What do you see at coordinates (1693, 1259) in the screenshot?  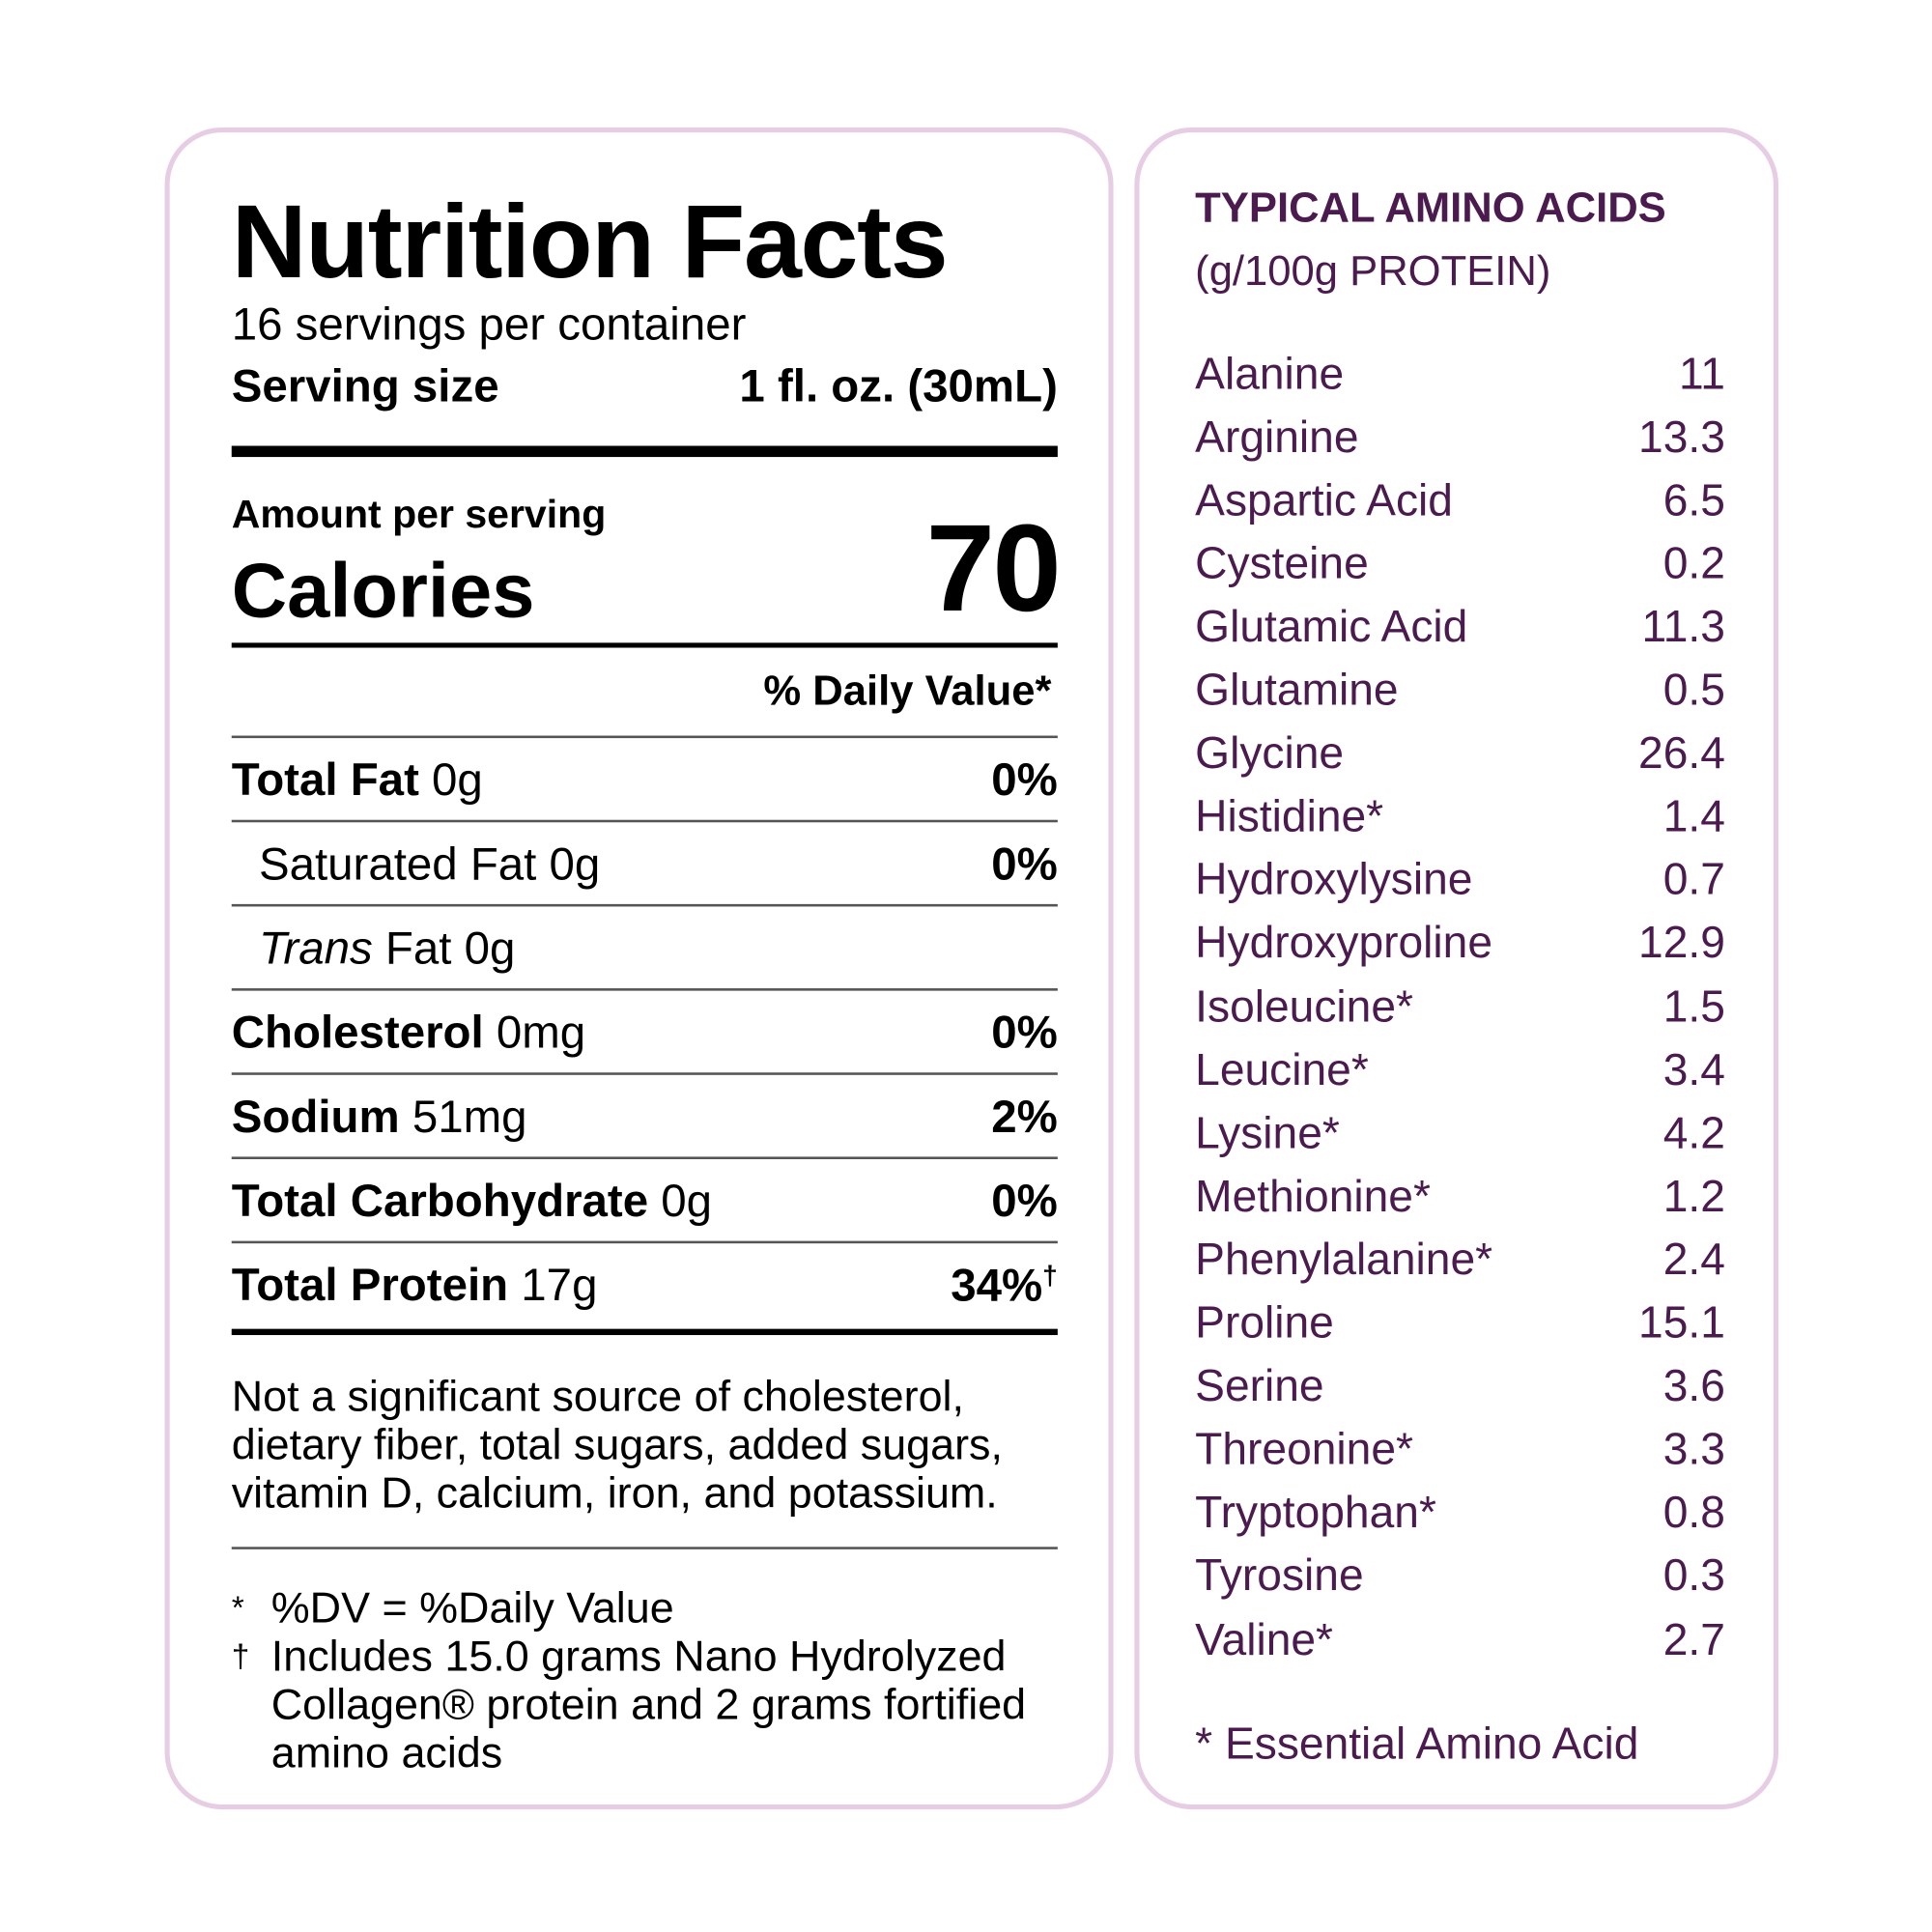 I see `amino-acid-value: 2.4` at bounding box center [1693, 1259].